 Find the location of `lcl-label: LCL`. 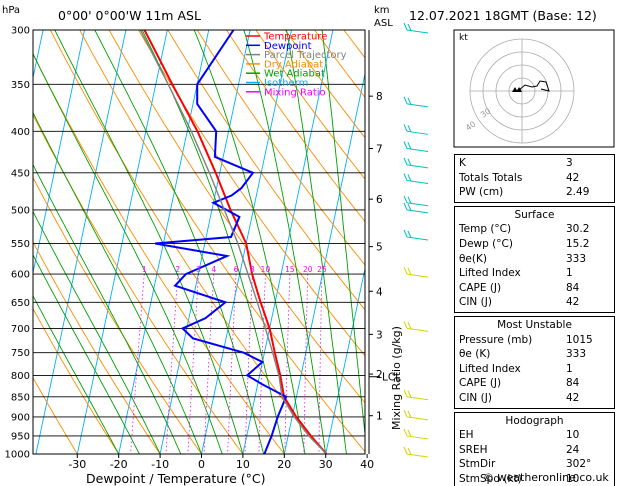

lcl-label: LCL is located at coordinates (391, 378).